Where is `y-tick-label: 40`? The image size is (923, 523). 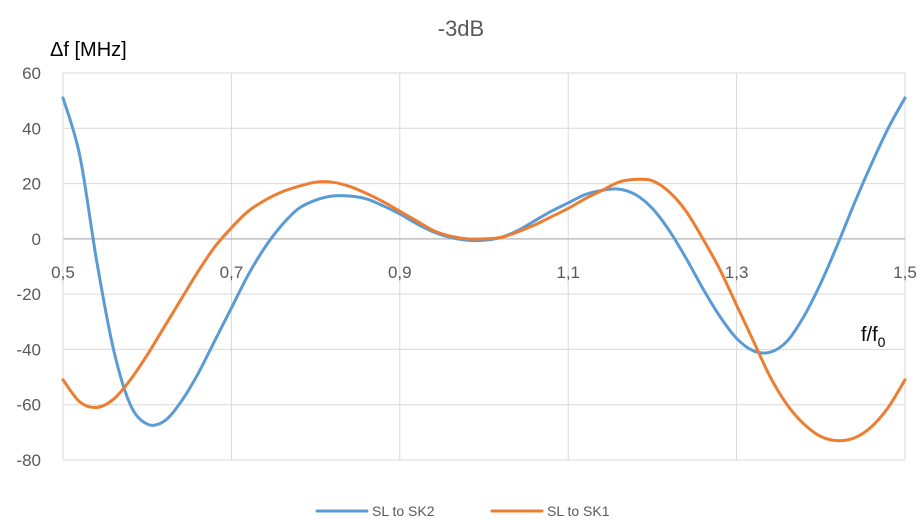
y-tick-label: 40 is located at coordinates (31, 128).